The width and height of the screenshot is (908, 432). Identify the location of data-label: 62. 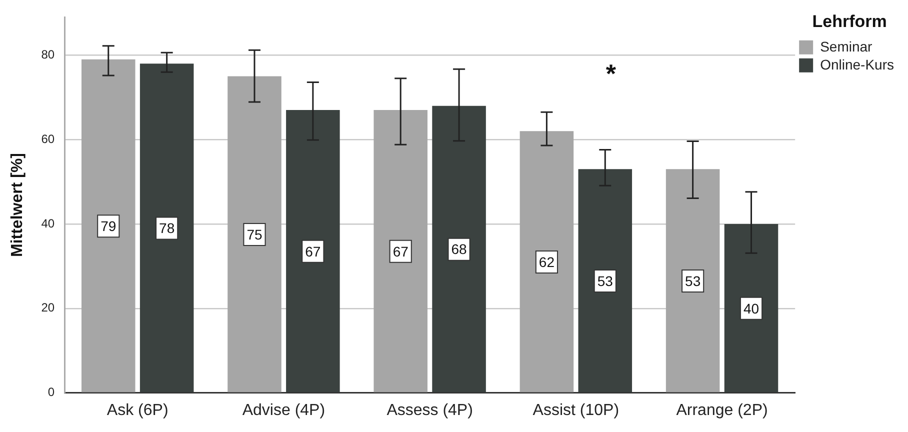
(546, 262).